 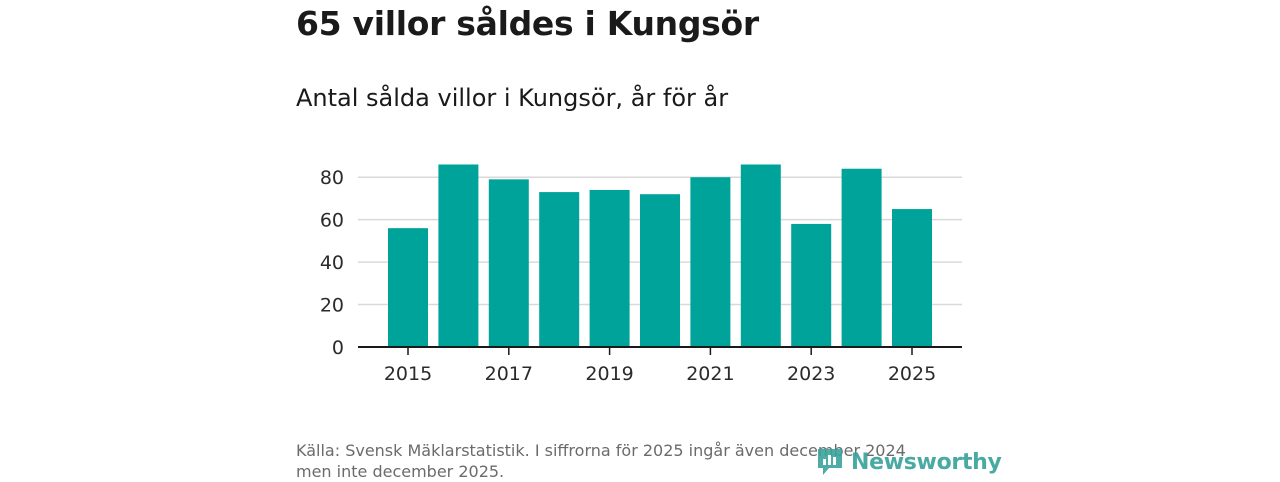 I want to click on x-axis-ticks: 2015 2017 2019 2021 2023 2025, so click(x=660, y=366).